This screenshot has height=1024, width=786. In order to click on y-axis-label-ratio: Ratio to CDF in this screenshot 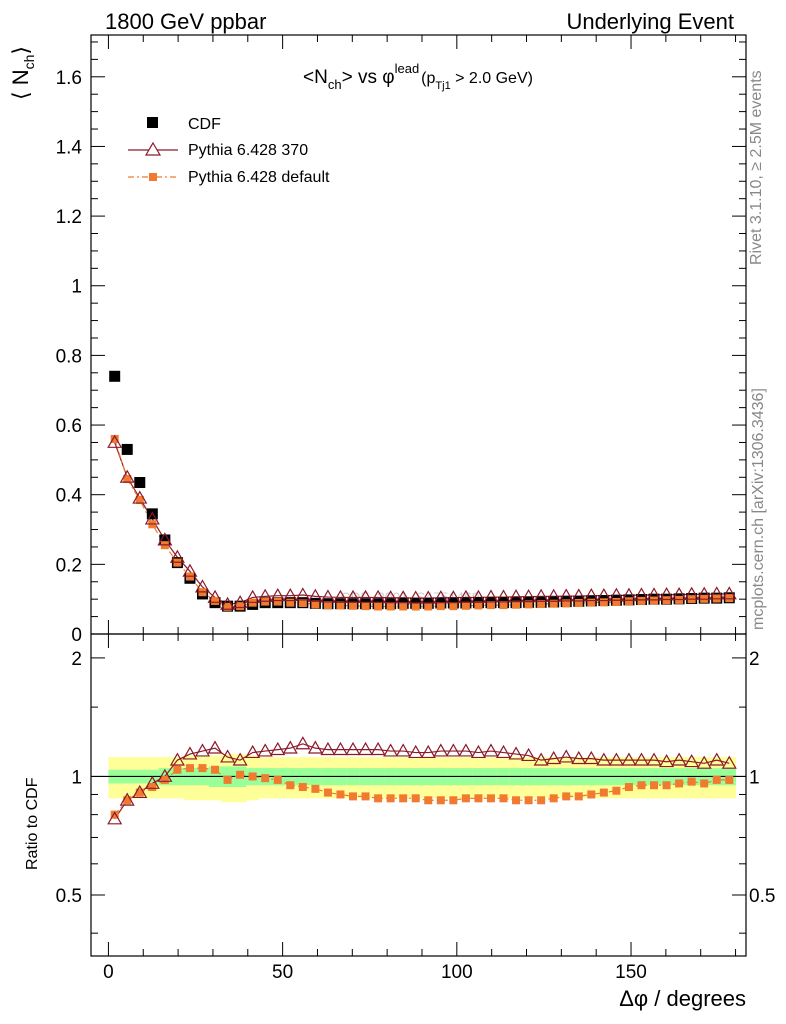, I will do `click(32, 823)`.